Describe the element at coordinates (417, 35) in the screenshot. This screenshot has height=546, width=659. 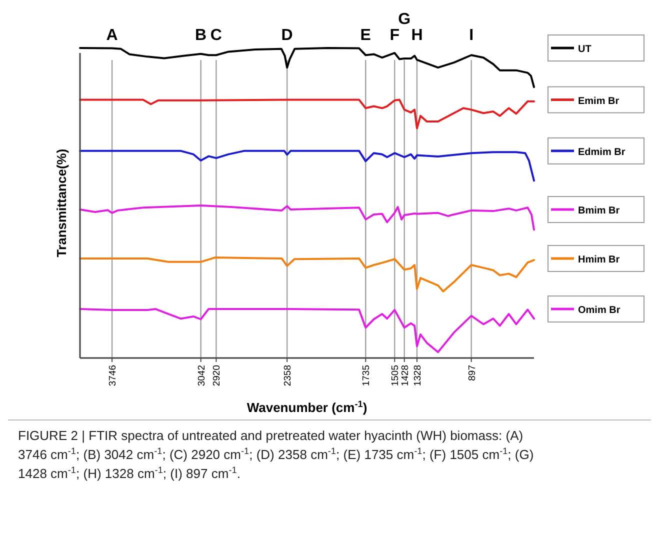
I see `ref-line-label: H` at that location.